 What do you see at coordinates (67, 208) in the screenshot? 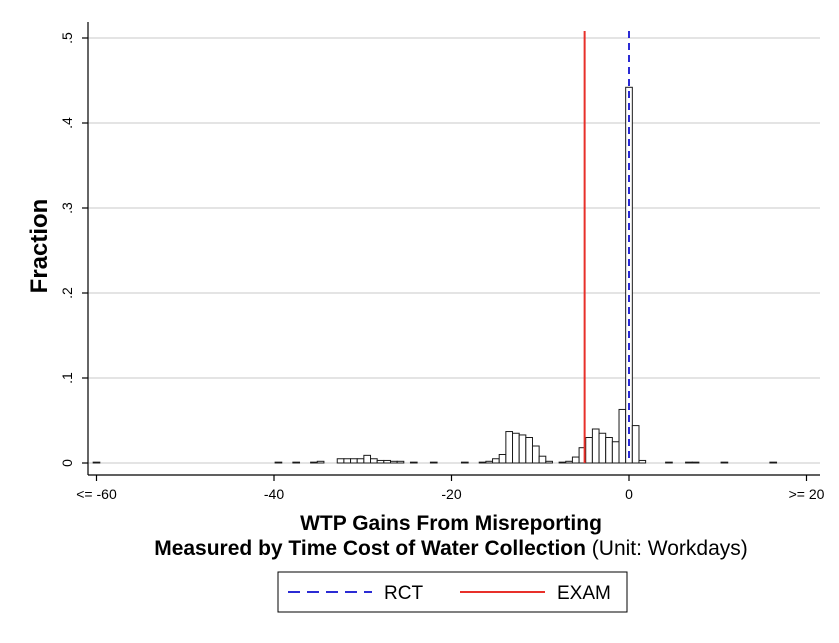
I see `y-tick-label: .3` at bounding box center [67, 208].